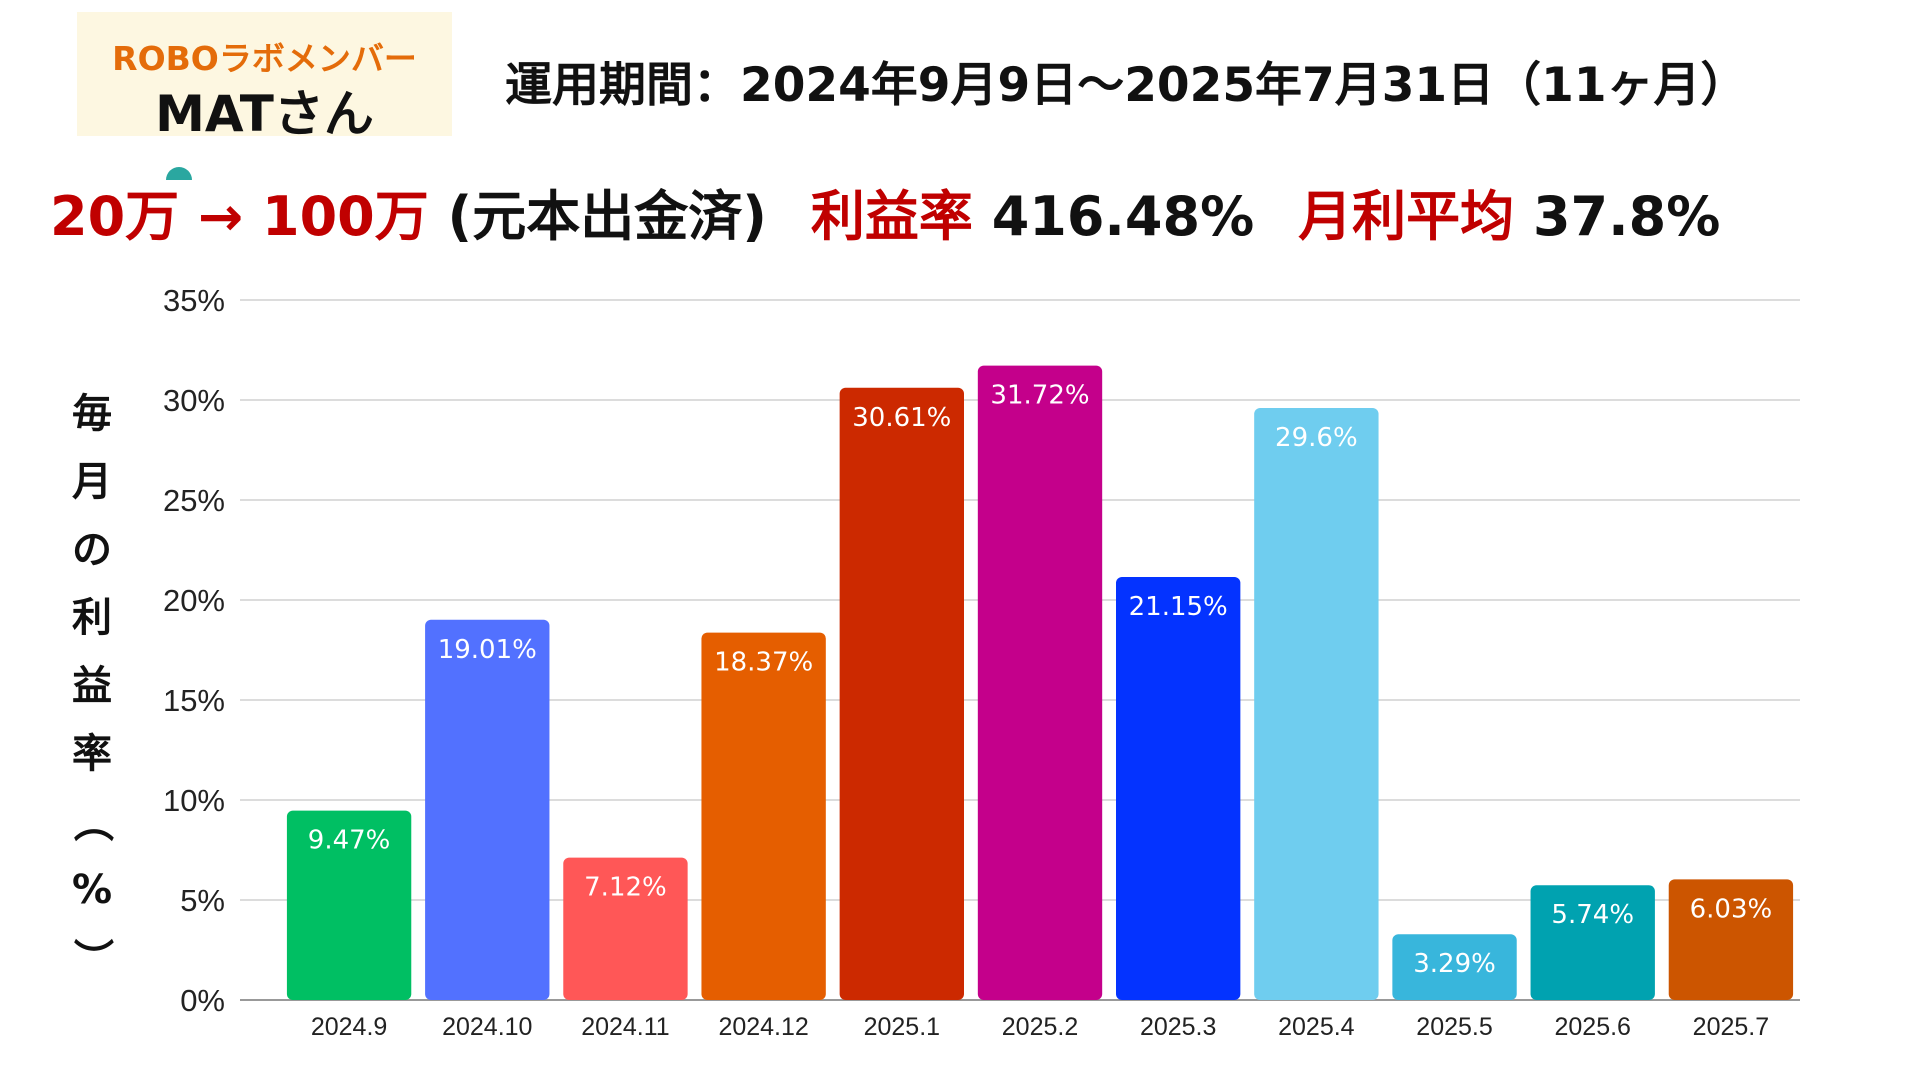  Describe the element at coordinates (1406, 216) in the screenshot. I see `monthly-avg-label: 月利平均` at that location.